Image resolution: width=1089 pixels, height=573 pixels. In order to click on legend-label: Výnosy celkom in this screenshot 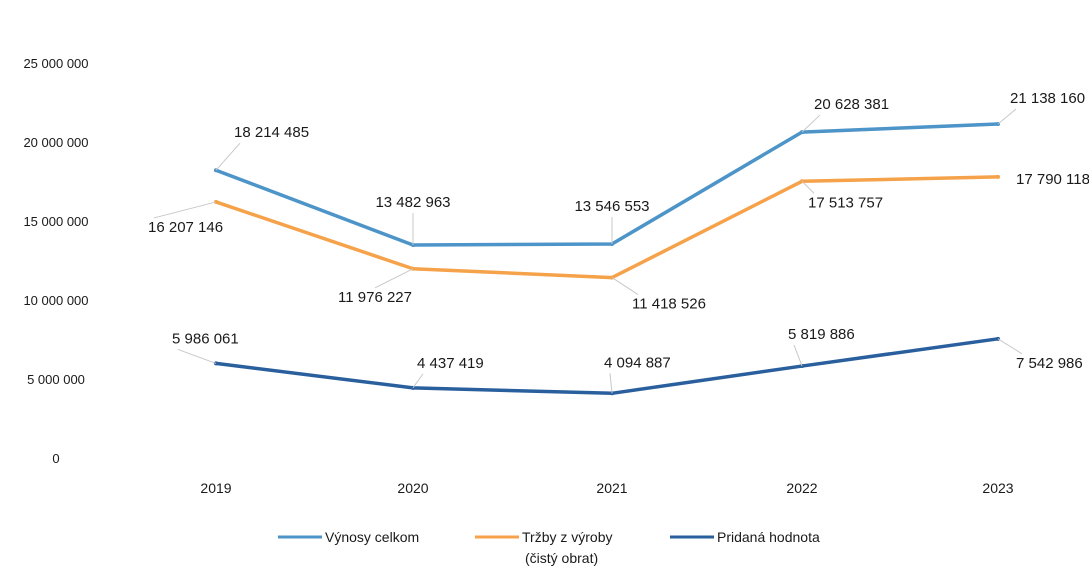, I will do `click(372, 537)`.